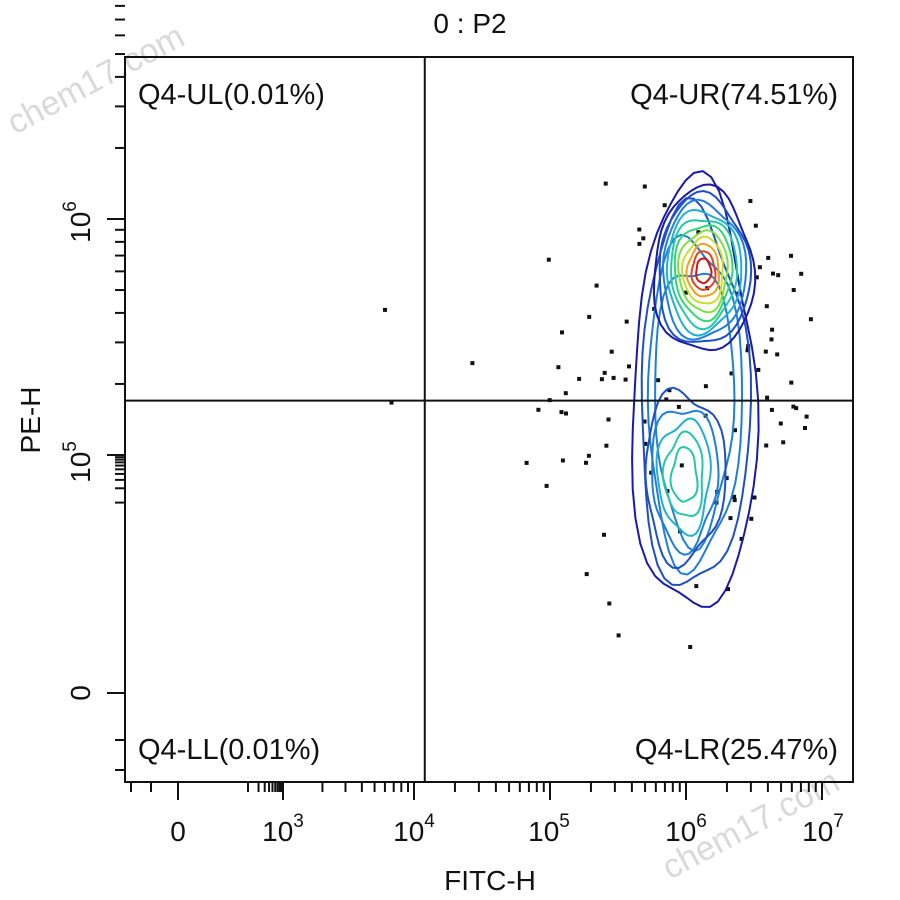 This screenshot has height=900, width=900. What do you see at coordinates (78, 222) in the screenshot?
I see `y-tick-label: 10⁶` at bounding box center [78, 222].